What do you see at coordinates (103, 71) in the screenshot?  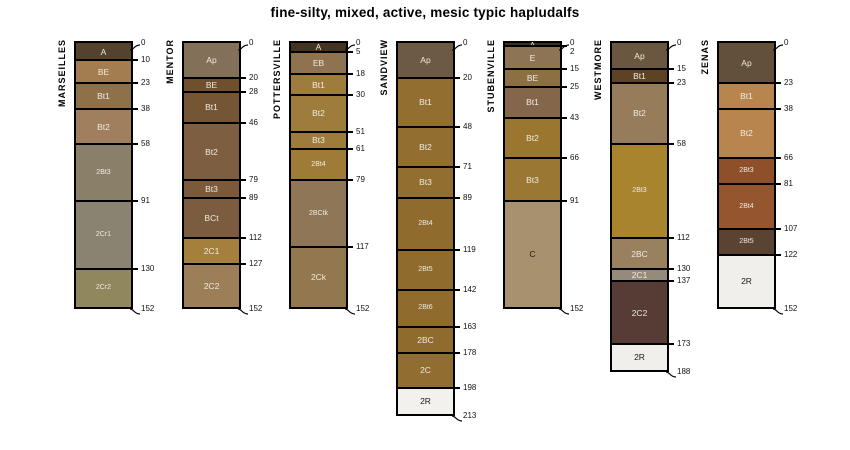 I see `horizon-label: BE` at bounding box center [103, 71].